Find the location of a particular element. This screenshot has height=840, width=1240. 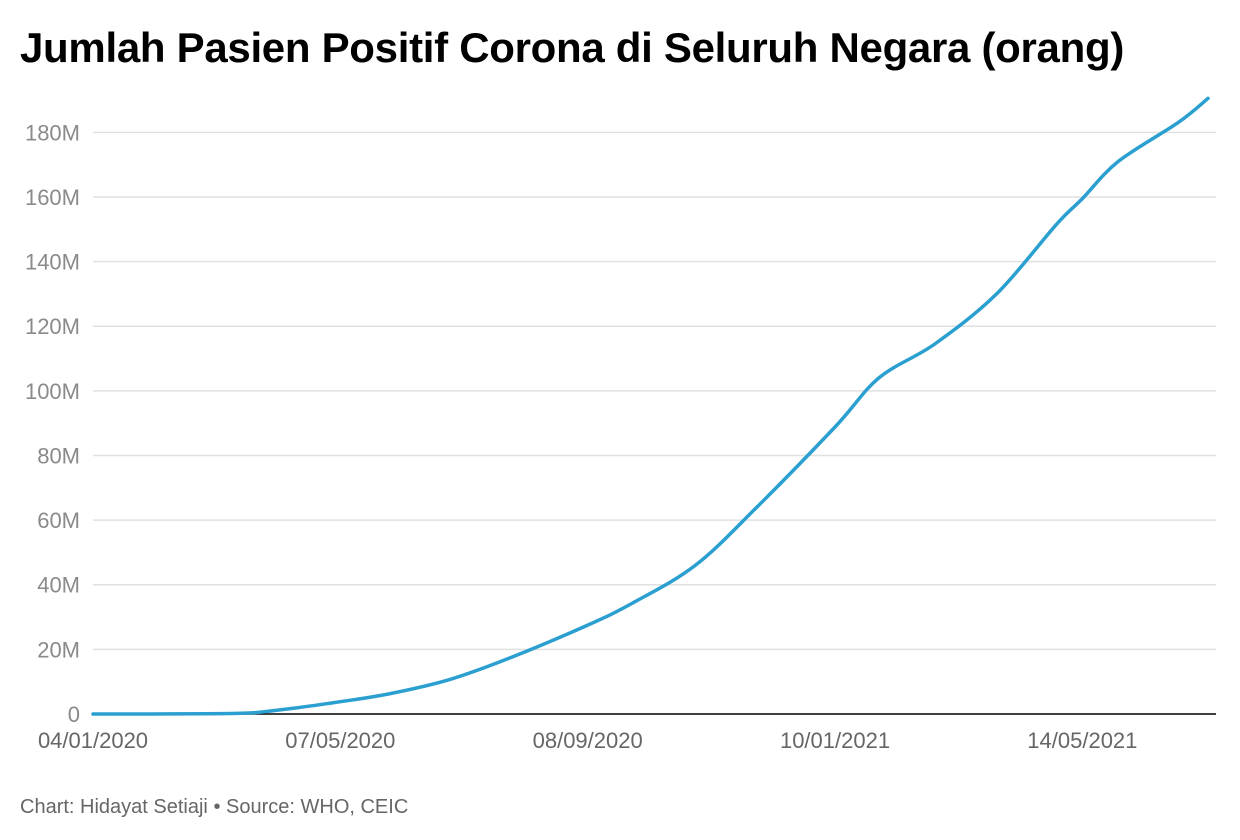

x-tick-label: 07/05/2020 is located at coordinates (340, 740).